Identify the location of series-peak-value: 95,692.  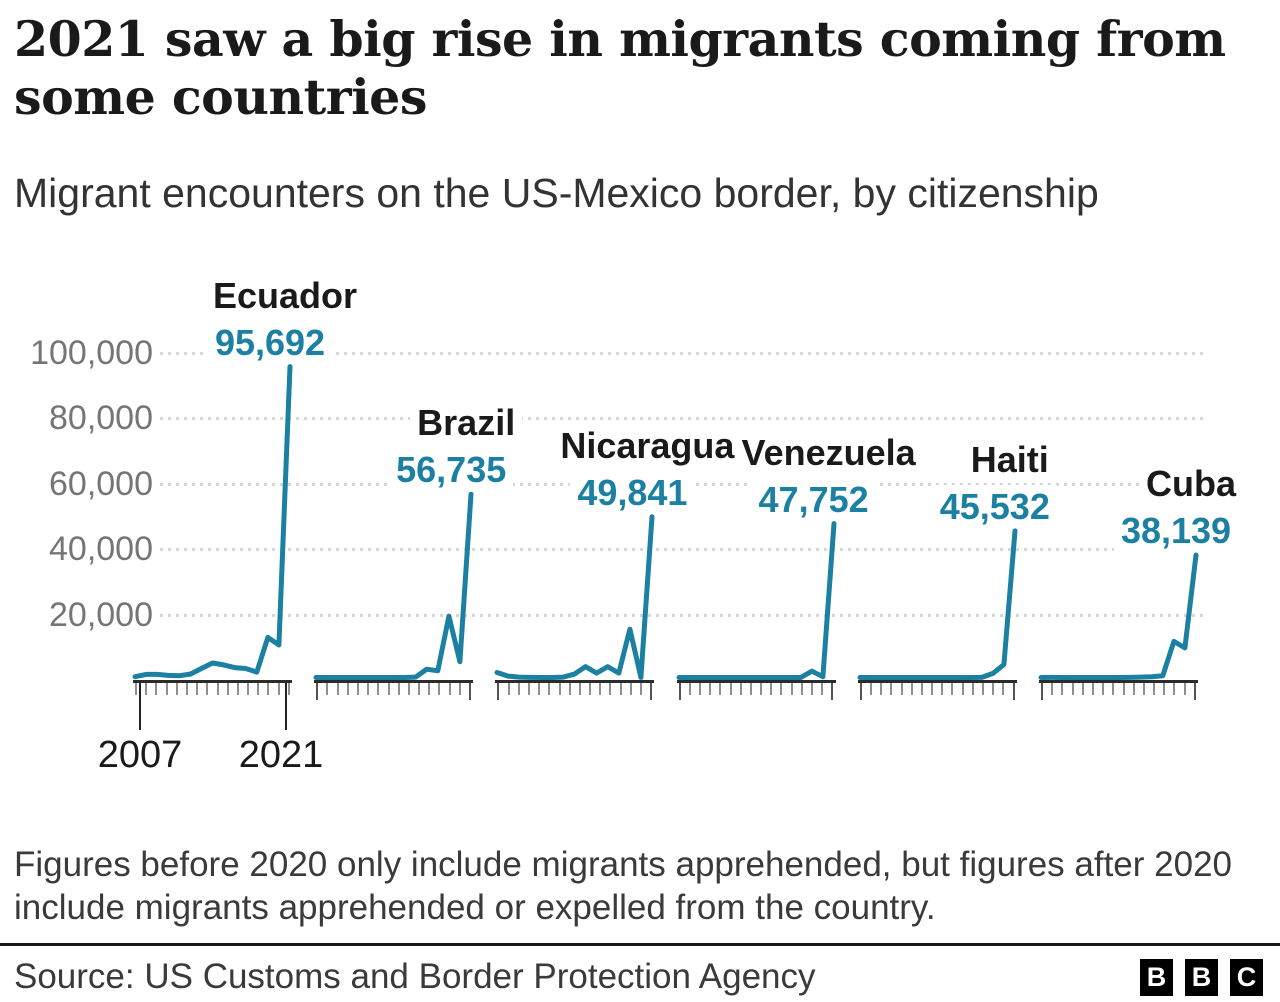
(270, 342).